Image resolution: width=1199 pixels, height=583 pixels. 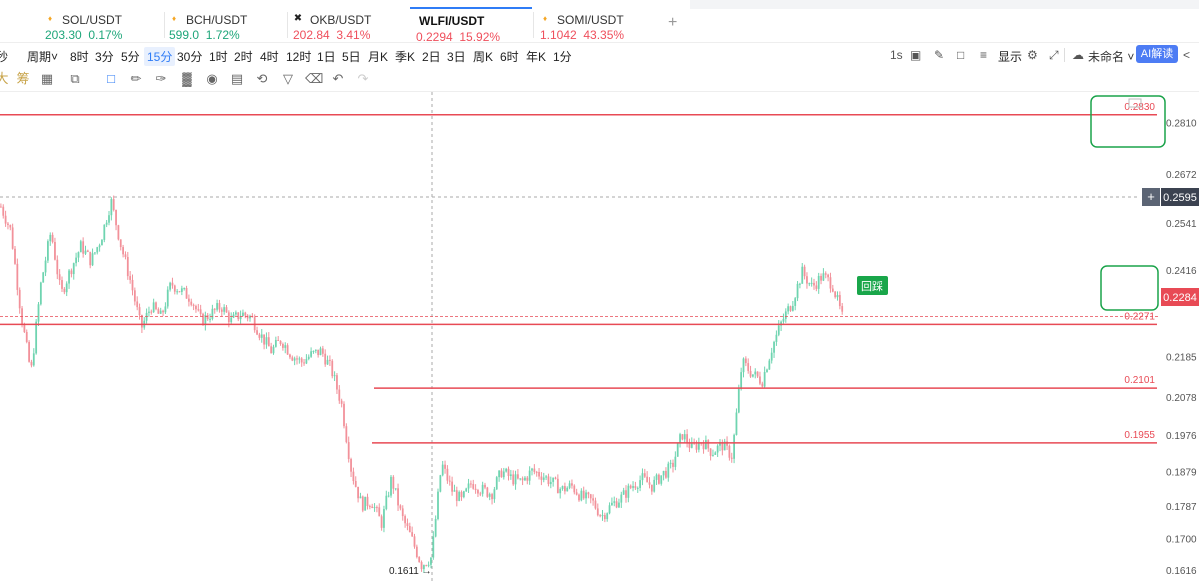 I want to click on period-3d: 3日, so click(x=456, y=57).